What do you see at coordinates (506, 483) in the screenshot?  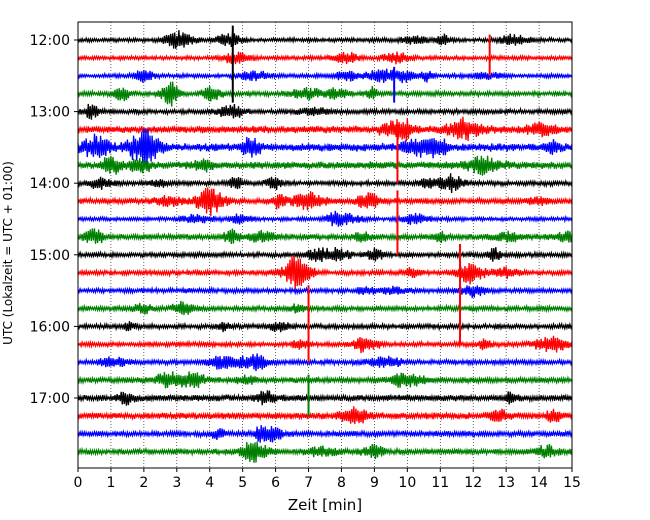 I see `x-tick-label: 13` at bounding box center [506, 483].